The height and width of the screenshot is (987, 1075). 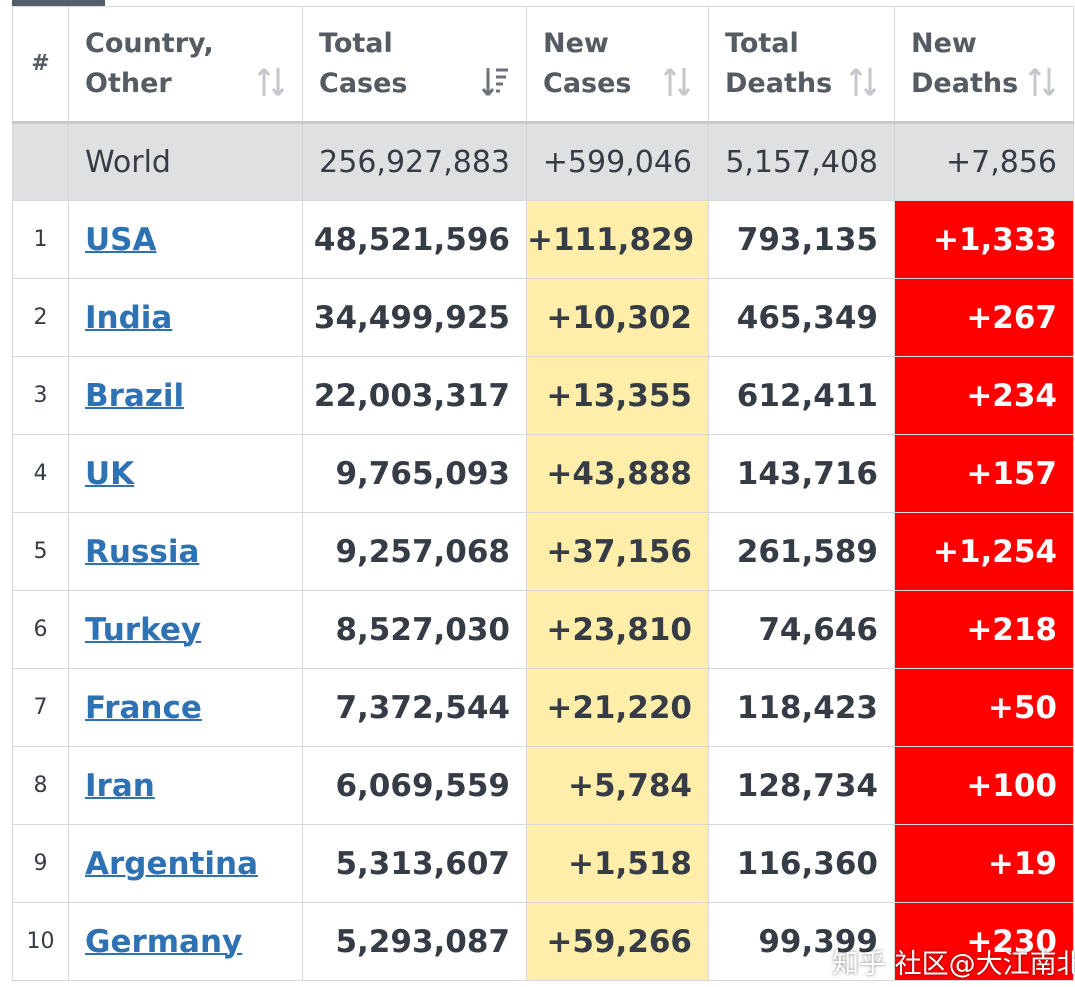 What do you see at coordinates (40, 863) in the screenshot?
I see `rank-cell: 9` at bounding box center [40, 863].